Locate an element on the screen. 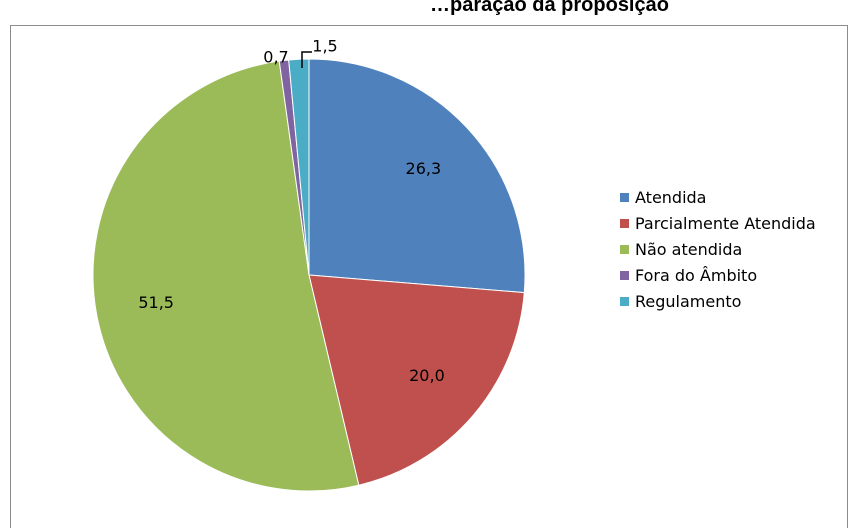 The height and width of the screenshot is (528, 854). legend-item-fora-do-ambito: Fora do Âmbito is located at coordinates (718, 275).